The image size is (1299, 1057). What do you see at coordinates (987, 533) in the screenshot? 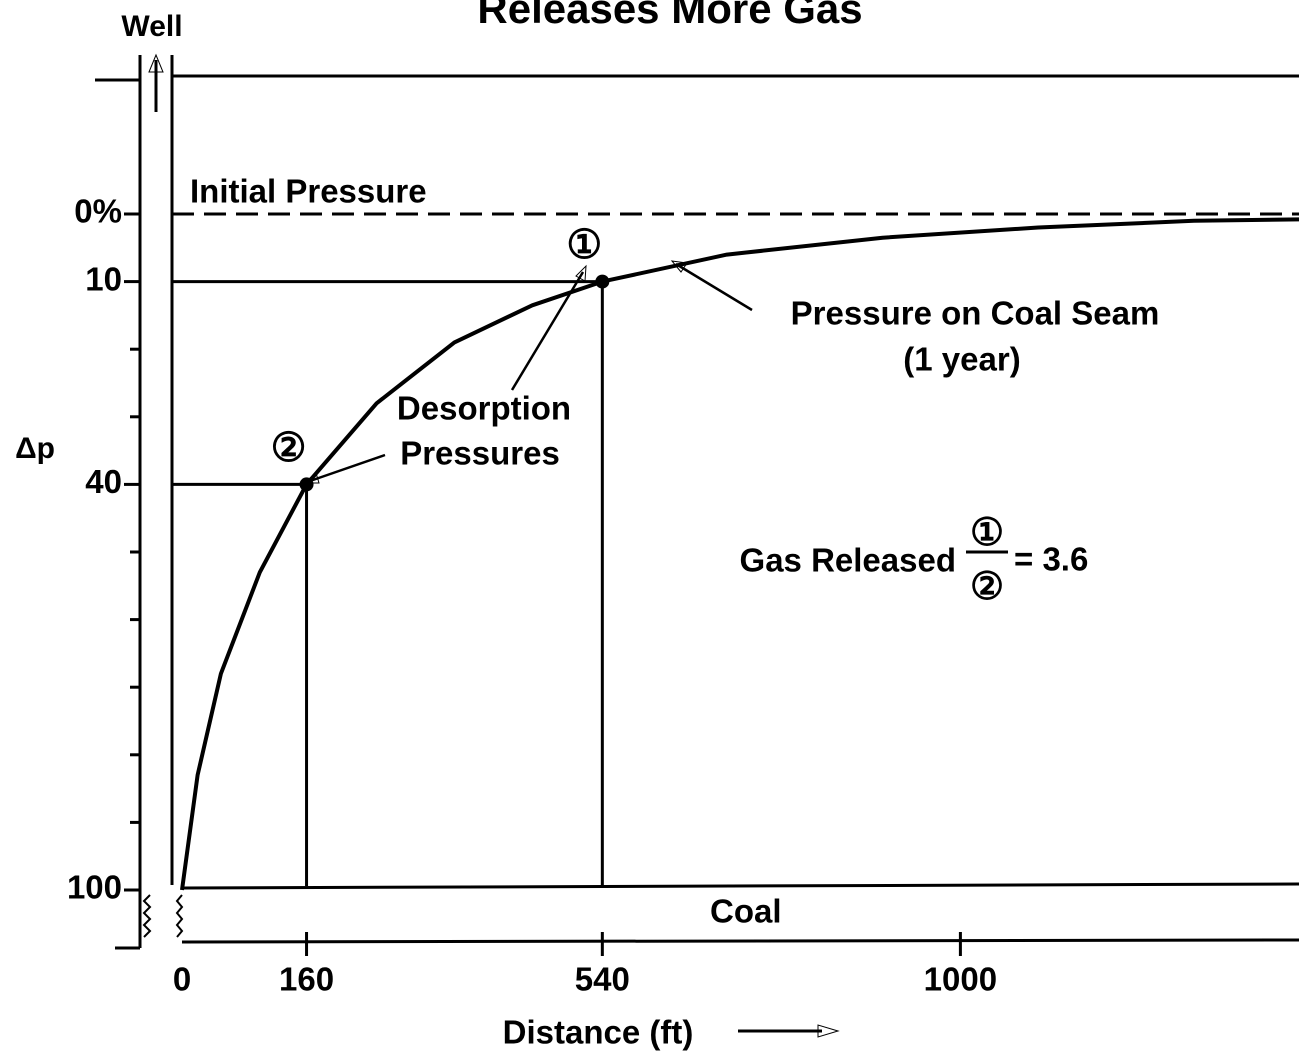
I see `fraction-numerator: ①` at bounding box center [987, 533].